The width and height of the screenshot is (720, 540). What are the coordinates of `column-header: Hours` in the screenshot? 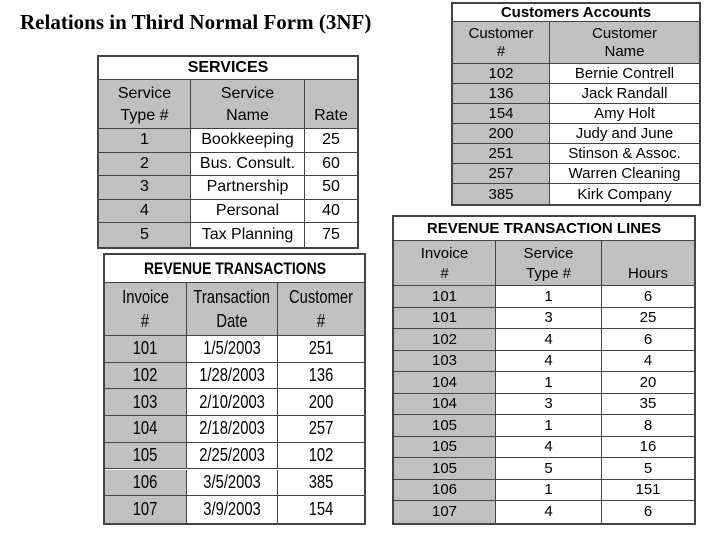 It's located at (648, 263).